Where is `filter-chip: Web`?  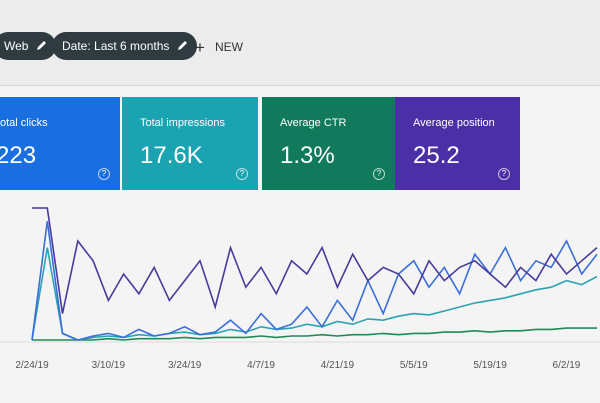 filter-chip: Web is located at coordinates (28, 46).